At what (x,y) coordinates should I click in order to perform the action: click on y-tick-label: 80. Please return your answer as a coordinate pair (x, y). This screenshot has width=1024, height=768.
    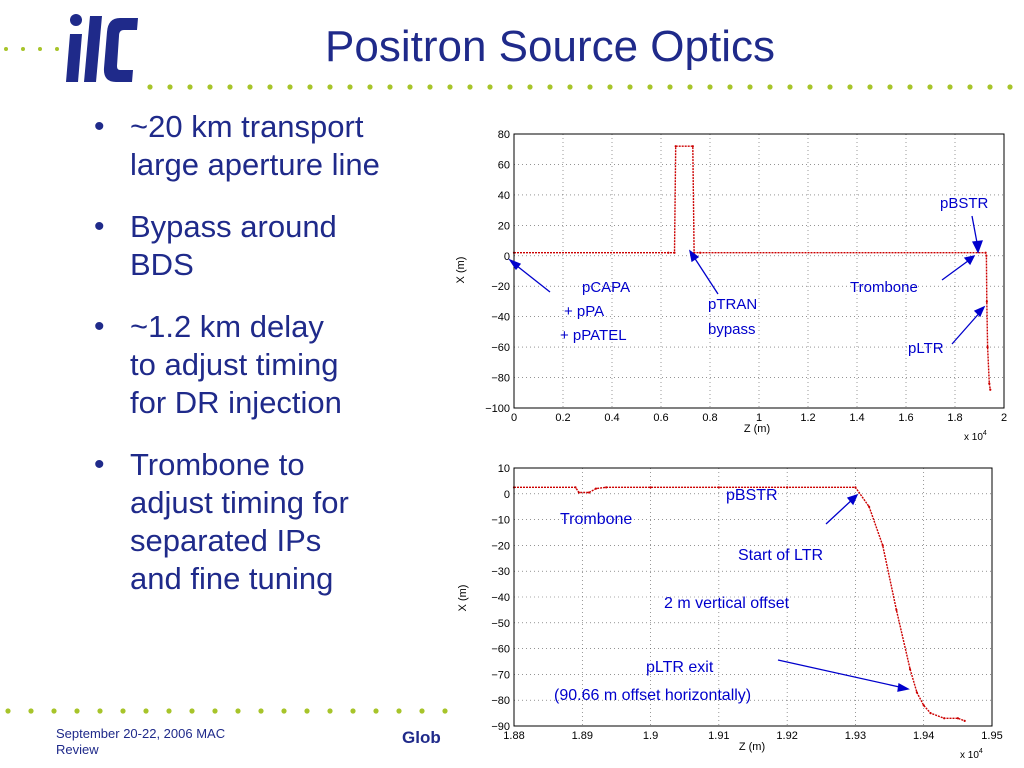
    Looking at the image, I should click on (504, 135).